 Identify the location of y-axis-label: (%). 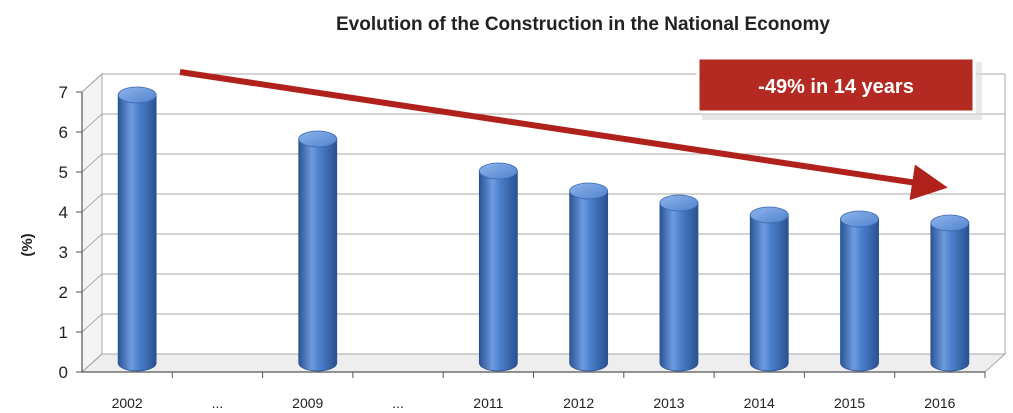
(27, 244).